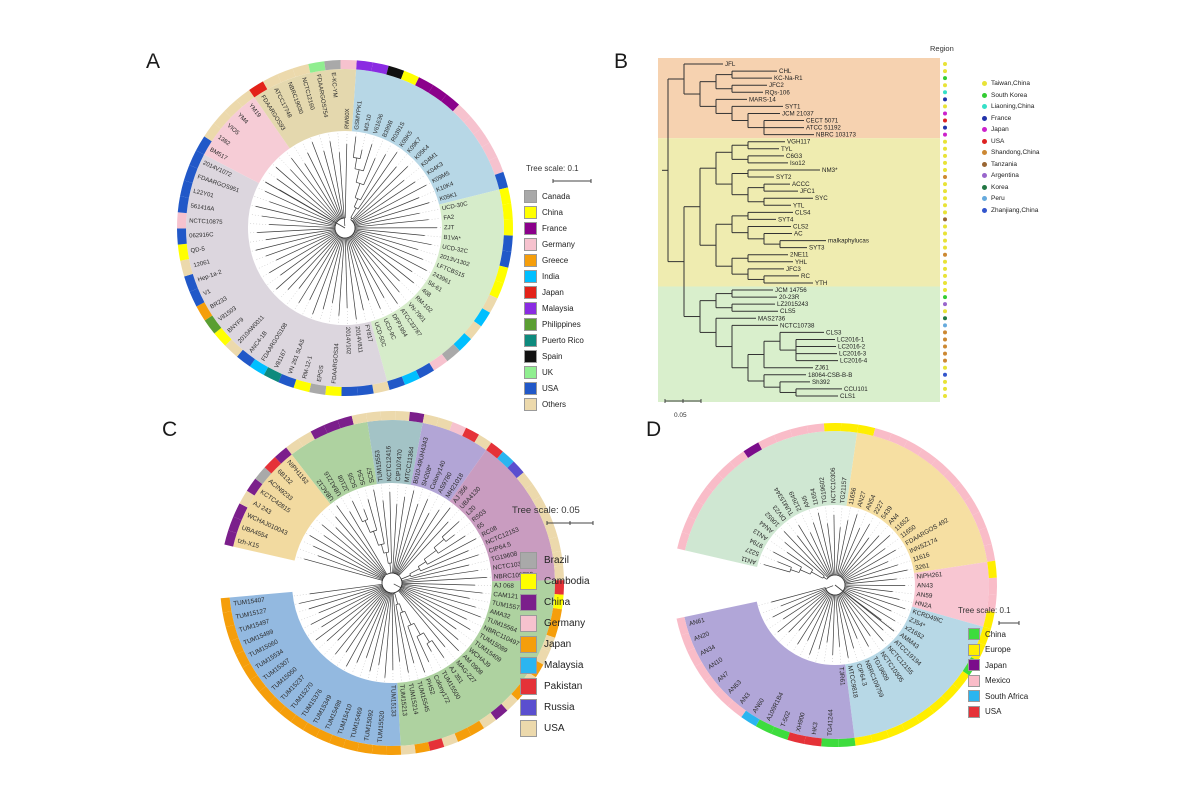 This screenshot has height=800, width=1200. I want to click on tip-label: QD-5, so click(198, 250).